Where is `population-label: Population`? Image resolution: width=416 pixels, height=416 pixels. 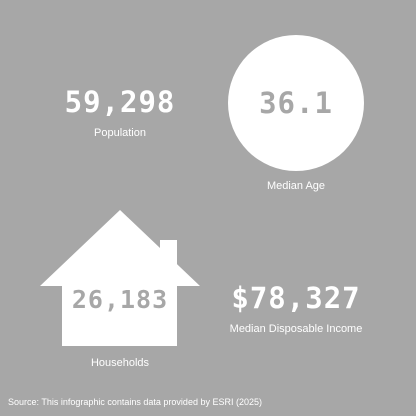 population-label: Population is located at coordinates (120, 133).